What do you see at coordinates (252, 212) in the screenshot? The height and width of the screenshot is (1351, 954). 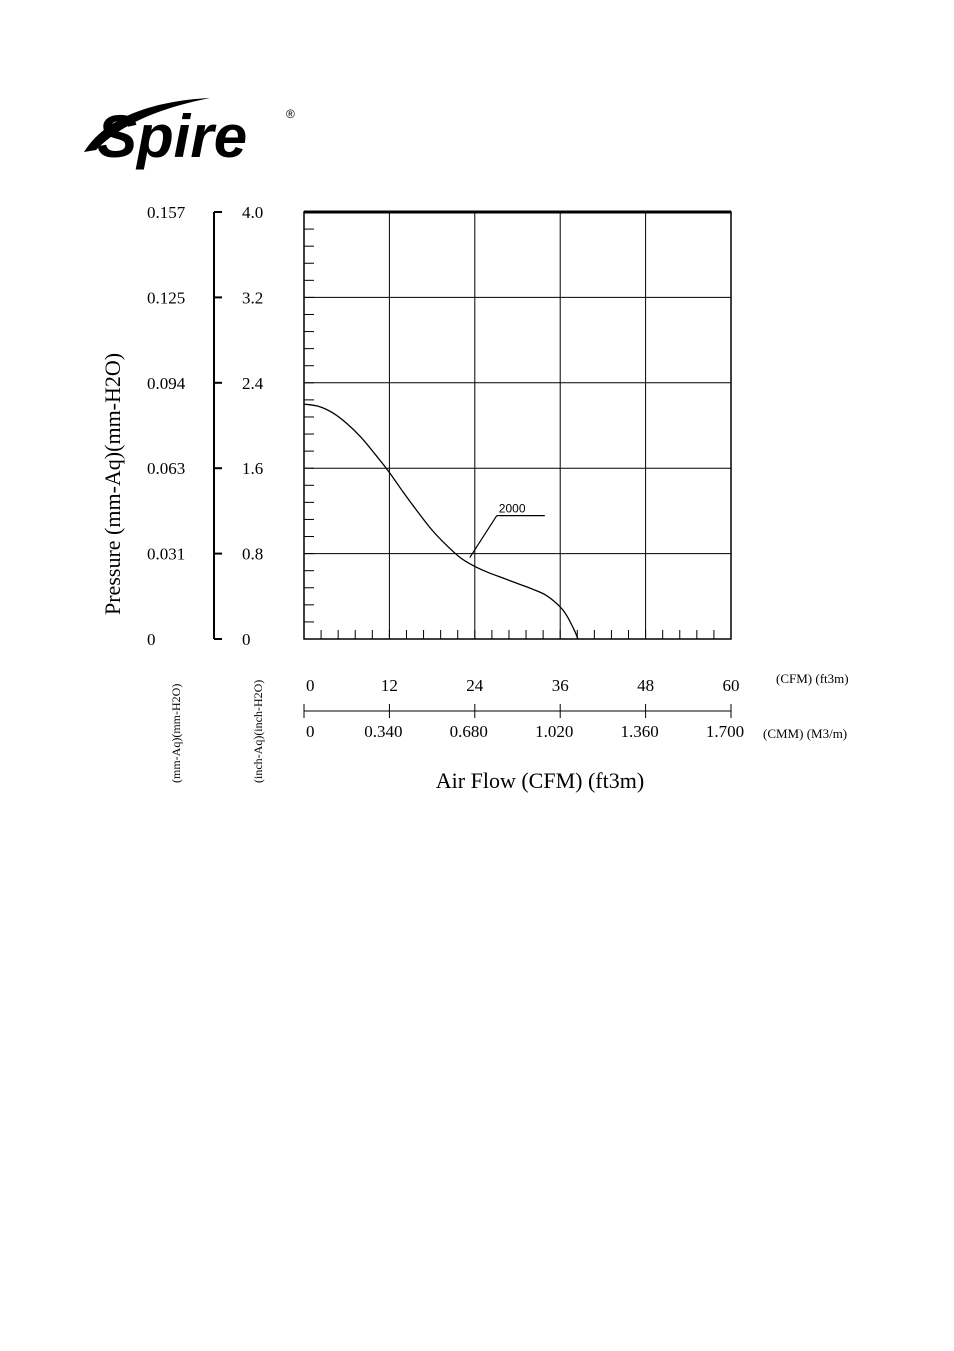 I see `y-tick-label-inch: 4.0` at bounding box center [252, 212].